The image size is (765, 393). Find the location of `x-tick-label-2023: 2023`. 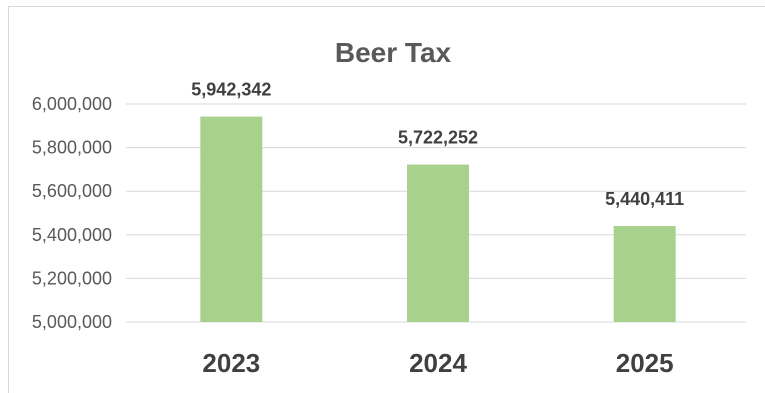

x-tick-label-2023: 2023 is located at coordinates (231, 363).